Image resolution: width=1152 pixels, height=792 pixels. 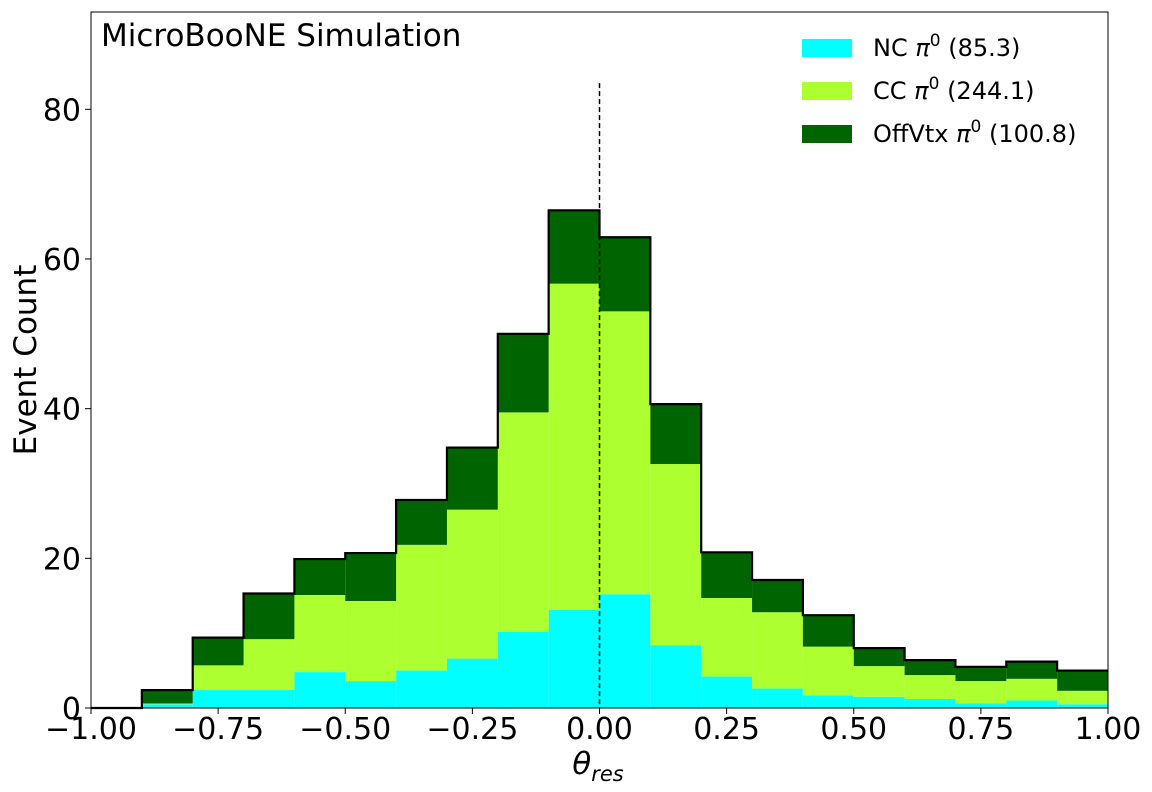 I want to click on x-axis-label-subscript: res, so click(x=607, y=774).